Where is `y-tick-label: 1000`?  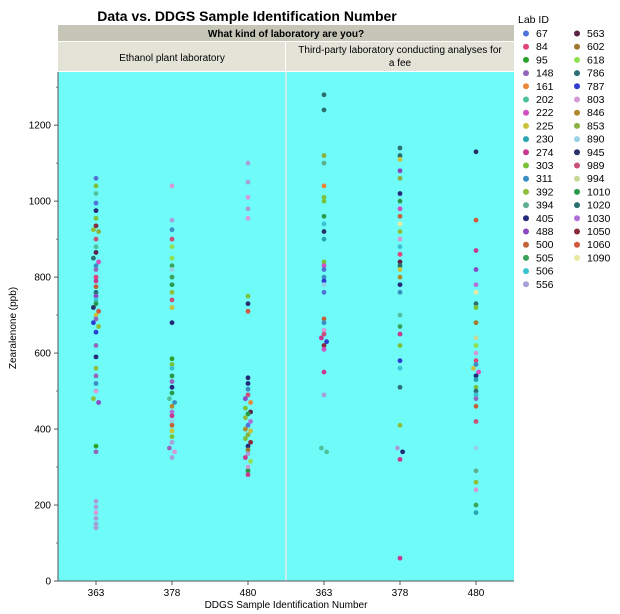
y-tick-label: 1000 is located at coordinates (40, 202).